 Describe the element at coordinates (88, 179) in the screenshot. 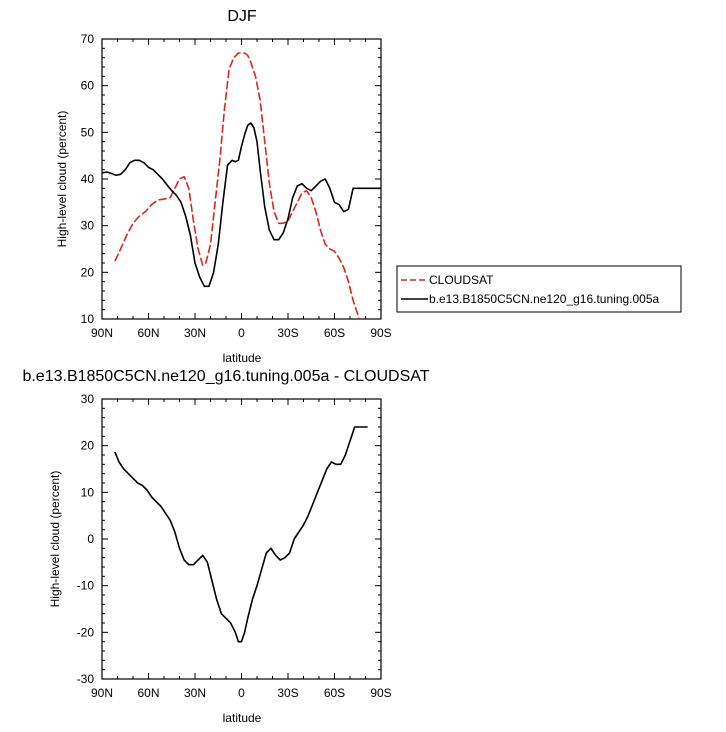

I see `top-ytick-label-3: 40` at that location.